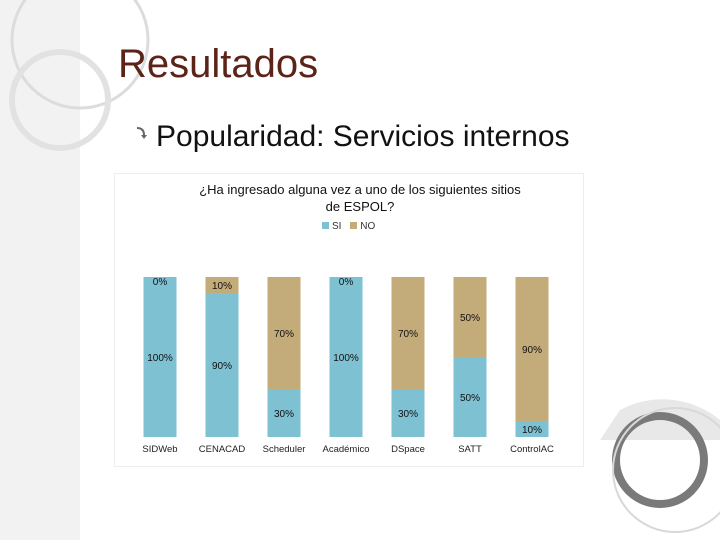  Describe the element at coordinates (408, 449) in the screenshot. I see `x-tick-label-4: DSpace` at that location.